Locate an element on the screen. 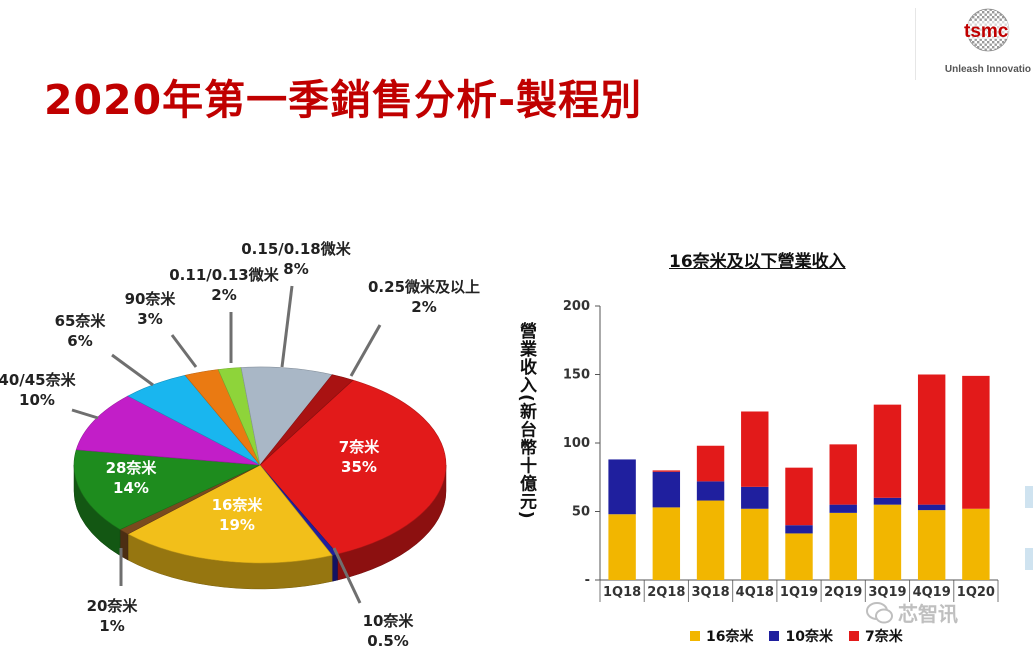 The image size is (1033, 657). watermark: 芯智讯 is located at coordinates (912, 612).